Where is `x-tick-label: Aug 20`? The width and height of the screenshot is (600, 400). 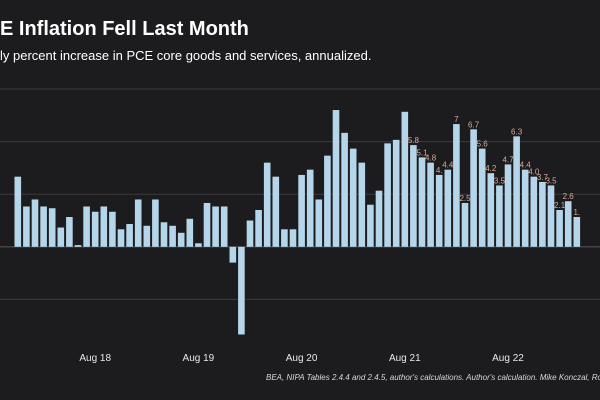
x-tick-label: Aug 20 is located at coordinates (302, 358).